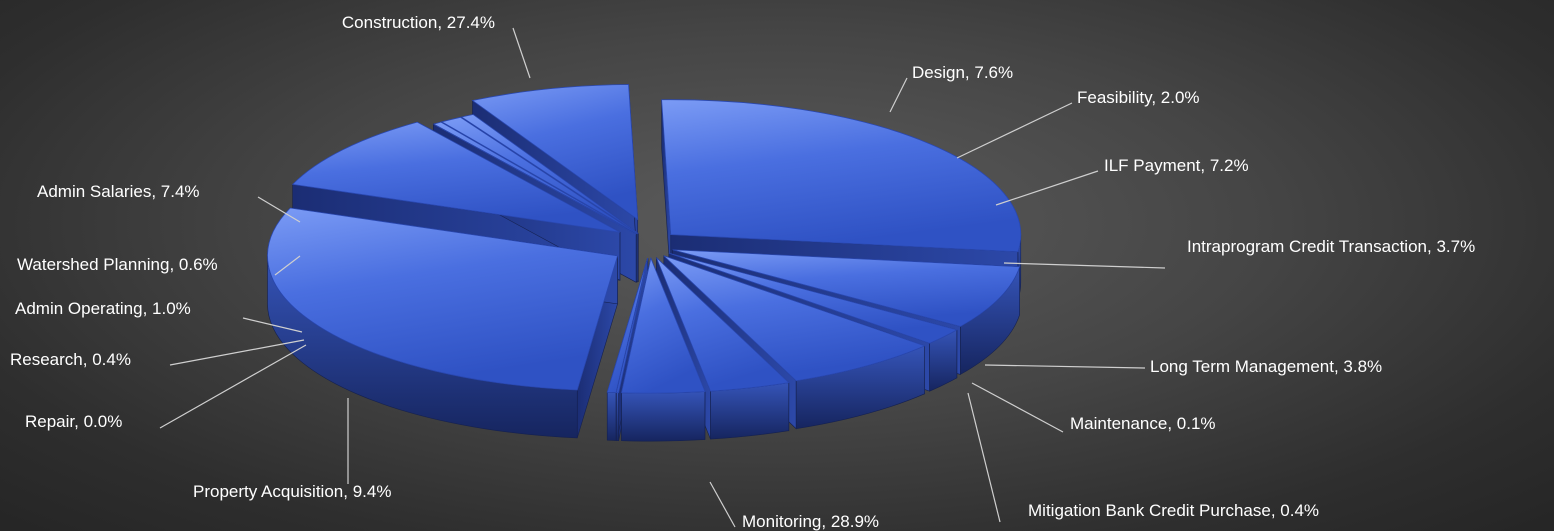 The width and height of the screenshot is (1554, 531). Describe the element at coordinates (1138, 97) in the screenshot. I see `slice-label: Feasibility, 2.0%` at that location.